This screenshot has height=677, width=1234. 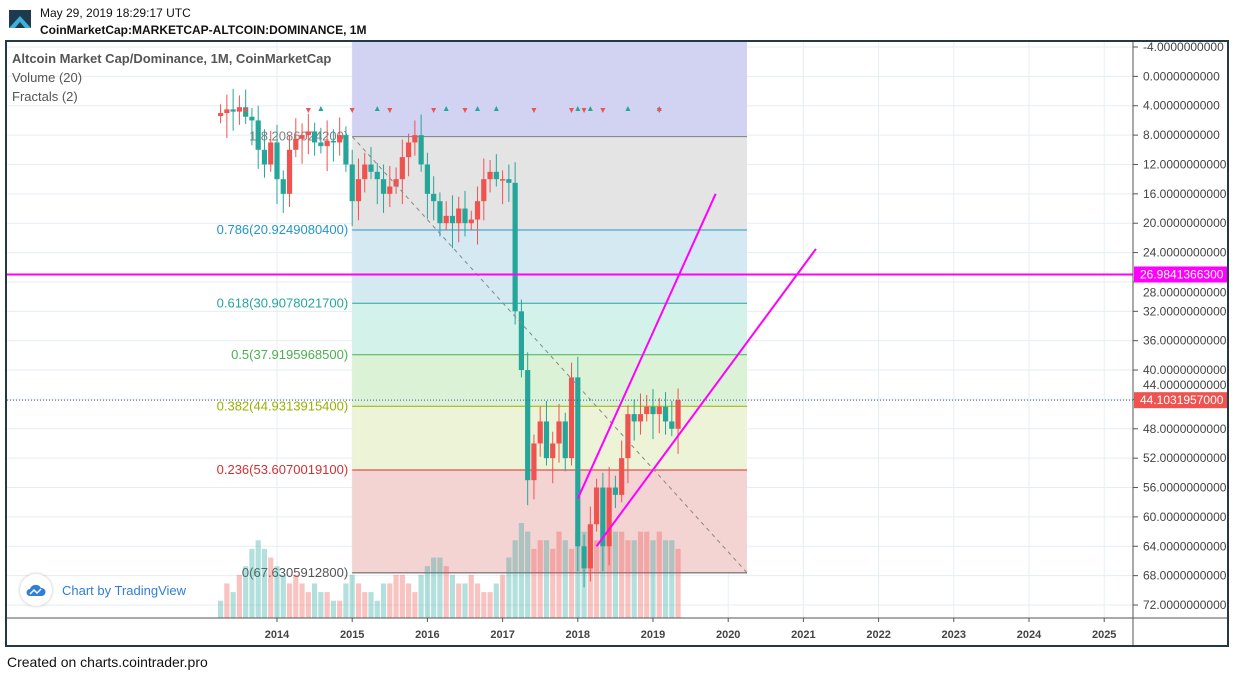 What do you see at coordinates (1185, 311) in the screenshot?
I see `price-tick-label: 32.0000000000` at bounding box center [1185, 311].